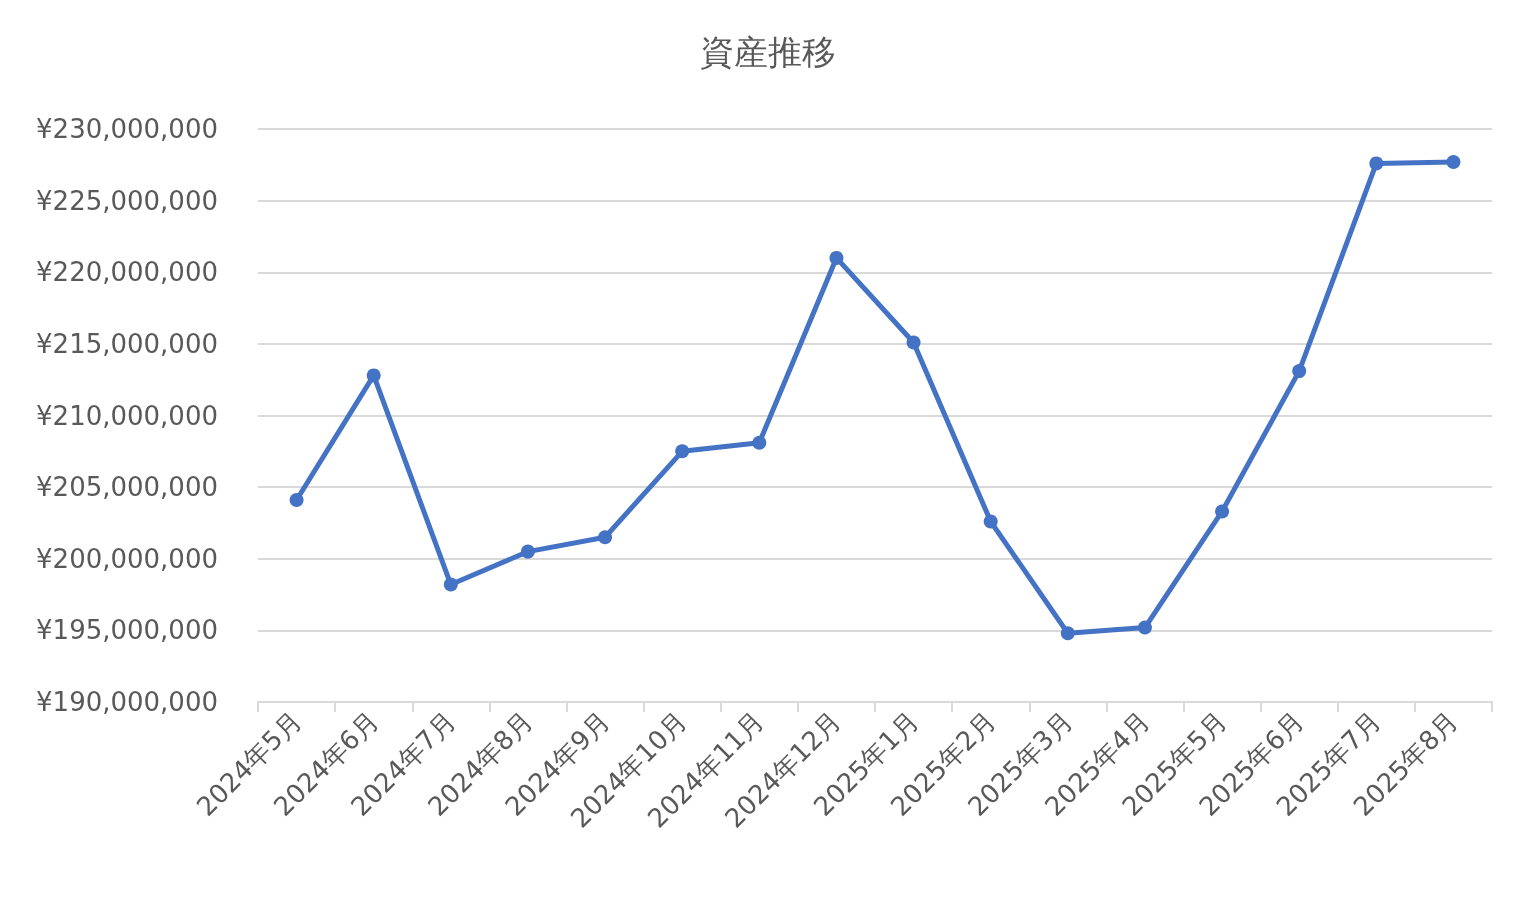 Image resolution: width=1536 pixels, height=904 pixels. What do you see at coordinates (127, 558) in the screenshot?
I see `y-tick-label: ¥200,000,000` at bounding box center [127, 558].